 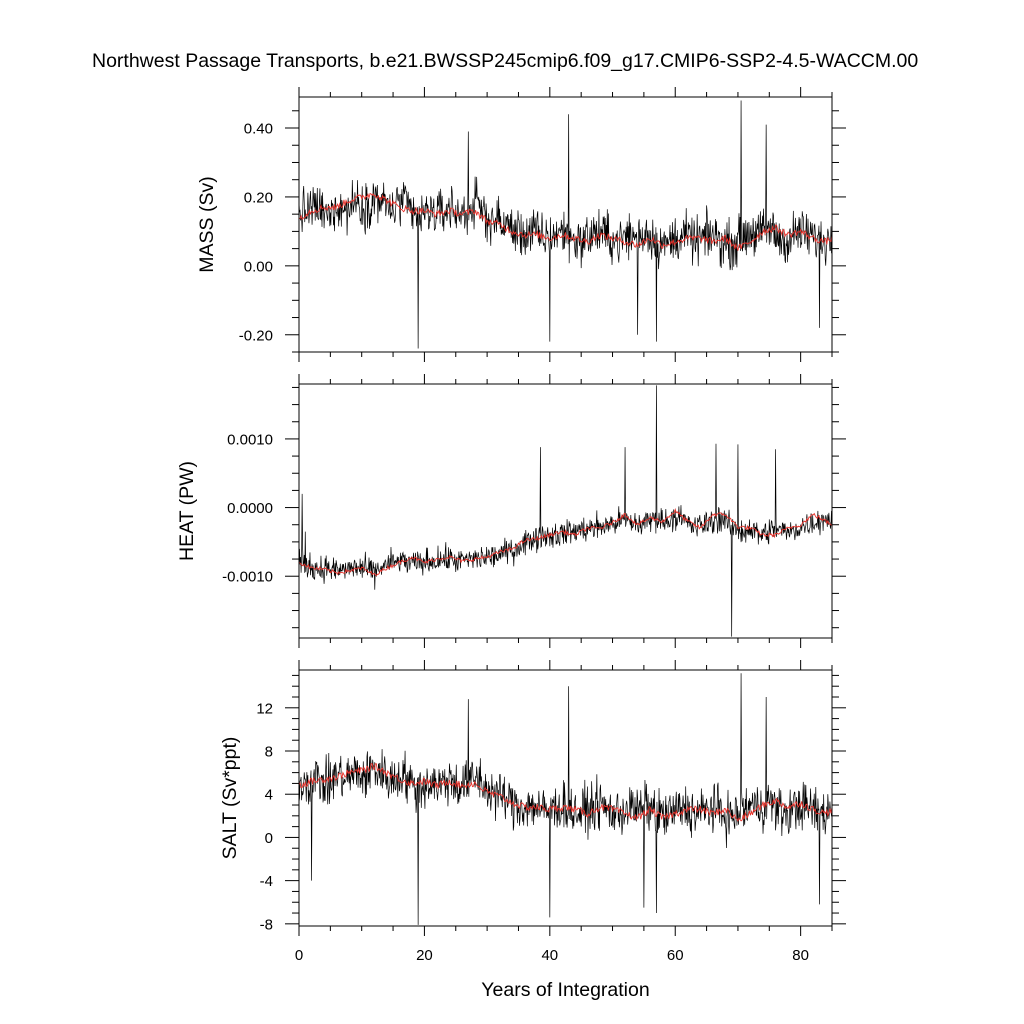 What do you see at coordinates (264, 708) in the screenshot?
I see `y-tick-label: 12` at bounding box center [264, 708].